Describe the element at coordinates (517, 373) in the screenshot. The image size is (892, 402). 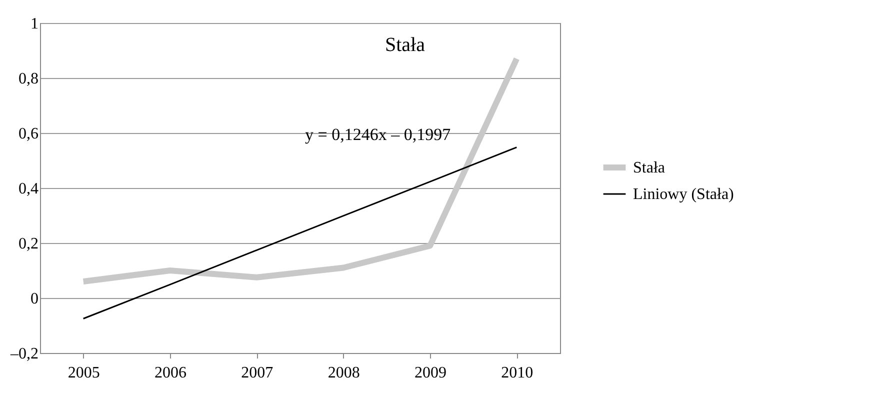
I see `x-tick-label: 2010` at that location.